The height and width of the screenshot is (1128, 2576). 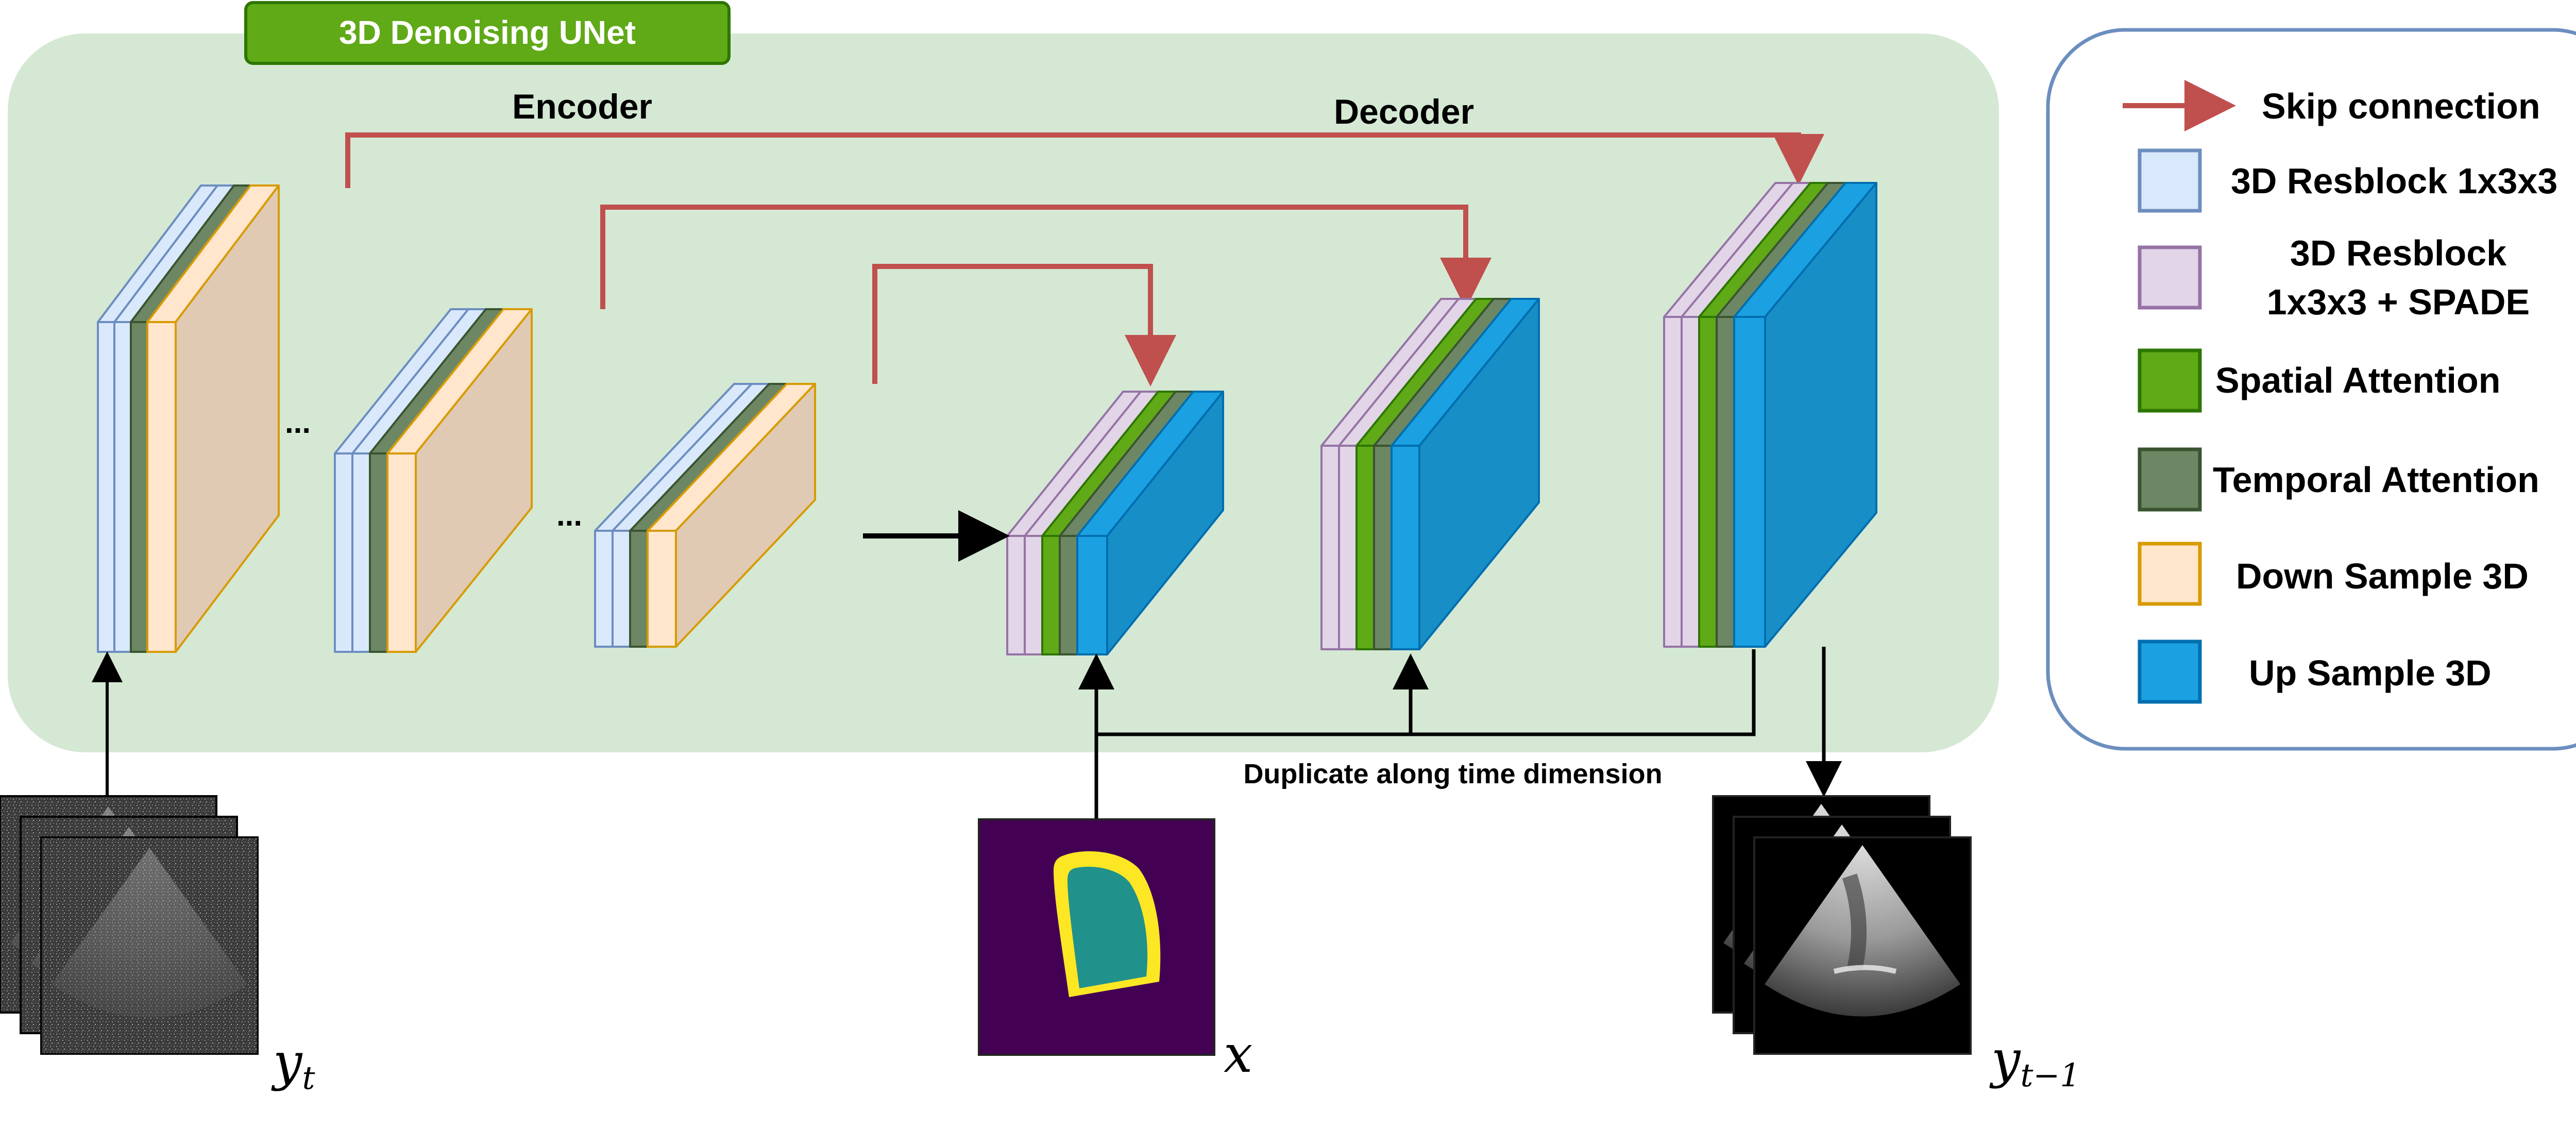 I want to click on legend-temporal-swatch, so click(x=2170, y=480).